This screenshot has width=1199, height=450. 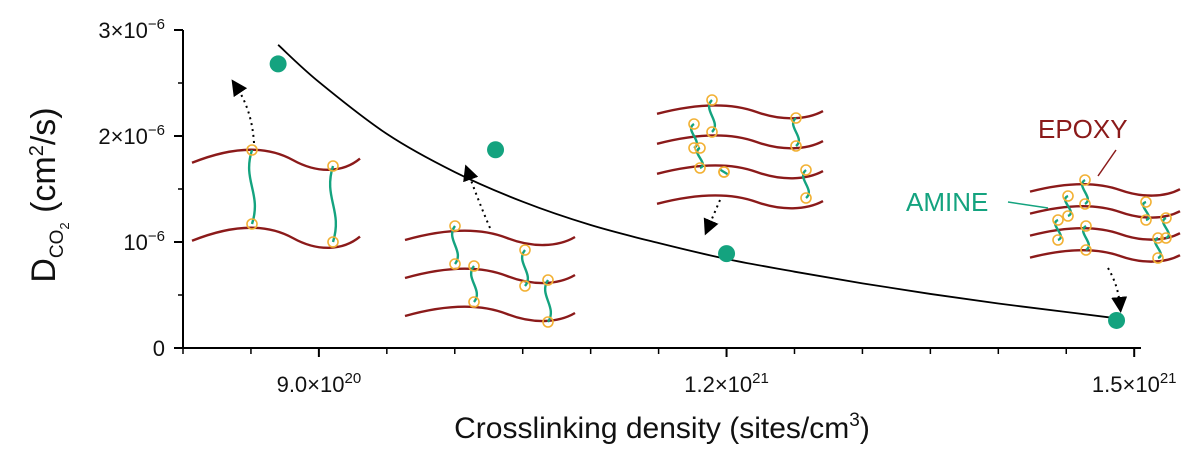 I want to click on y-tick-label: 10−6, so click(x=144, y=241).